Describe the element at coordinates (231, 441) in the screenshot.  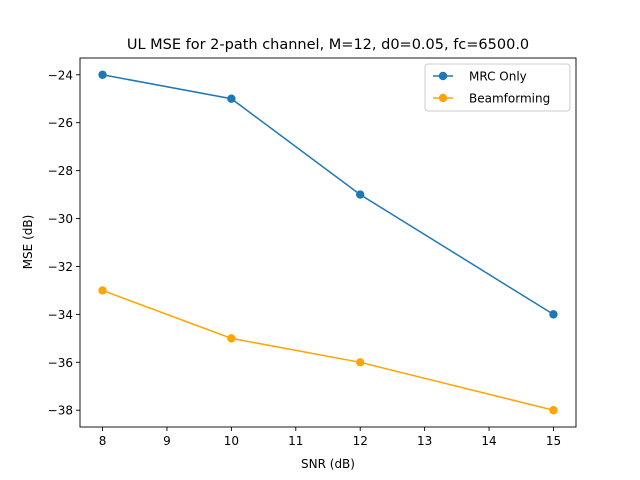
I see `x-tick-label: 10` at that location.